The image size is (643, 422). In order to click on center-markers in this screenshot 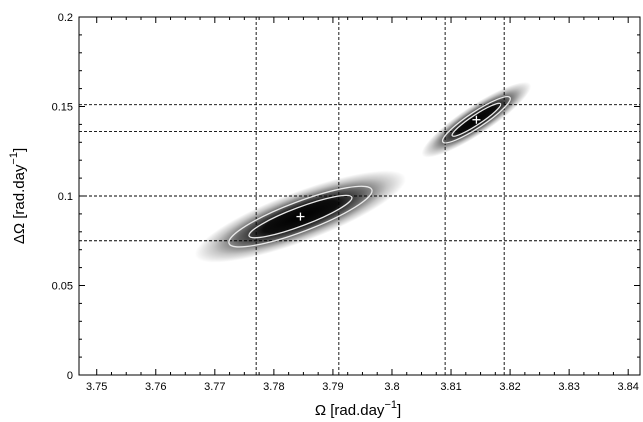, I will do `click(388, 168)`.